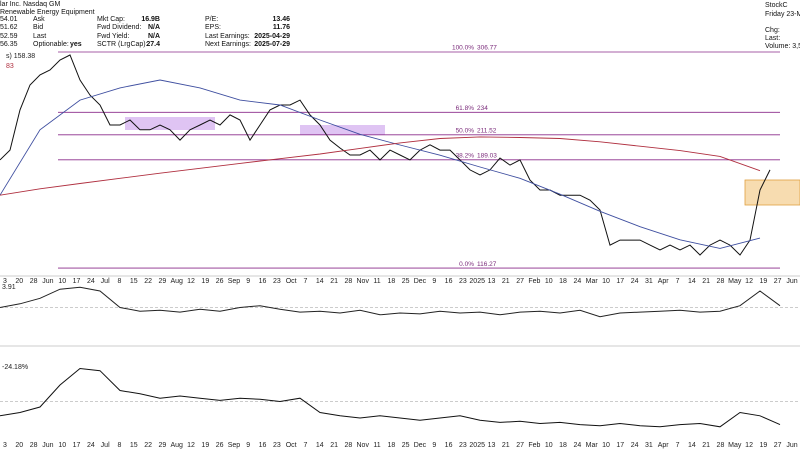 The width and height of the screenshot is (800, 450). I want to click on quote-value: 51.62, so click(9, 27).